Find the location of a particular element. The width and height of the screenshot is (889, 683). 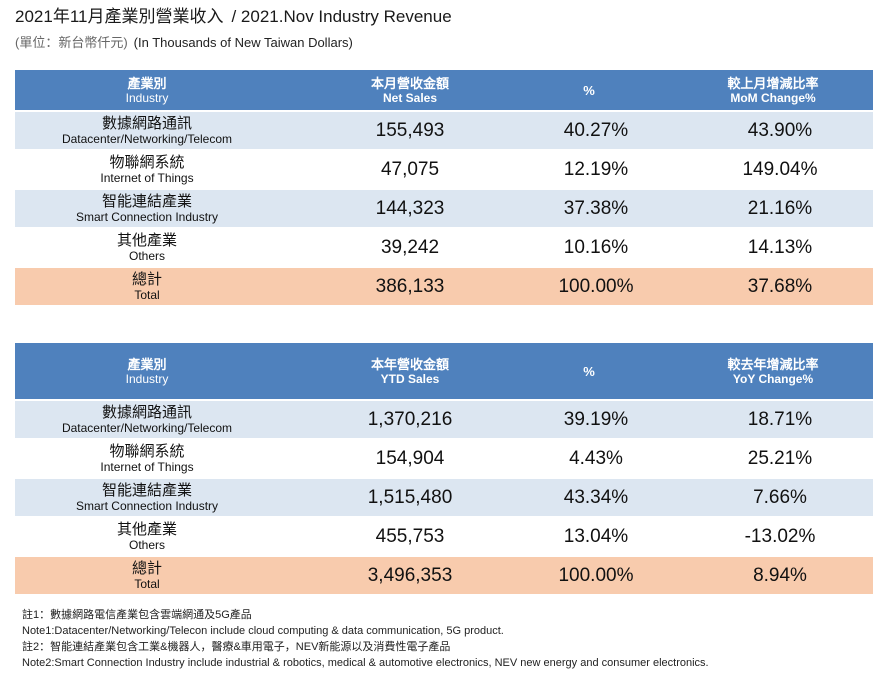

share-cell: 4.43% is located at coordinates (596, 458).